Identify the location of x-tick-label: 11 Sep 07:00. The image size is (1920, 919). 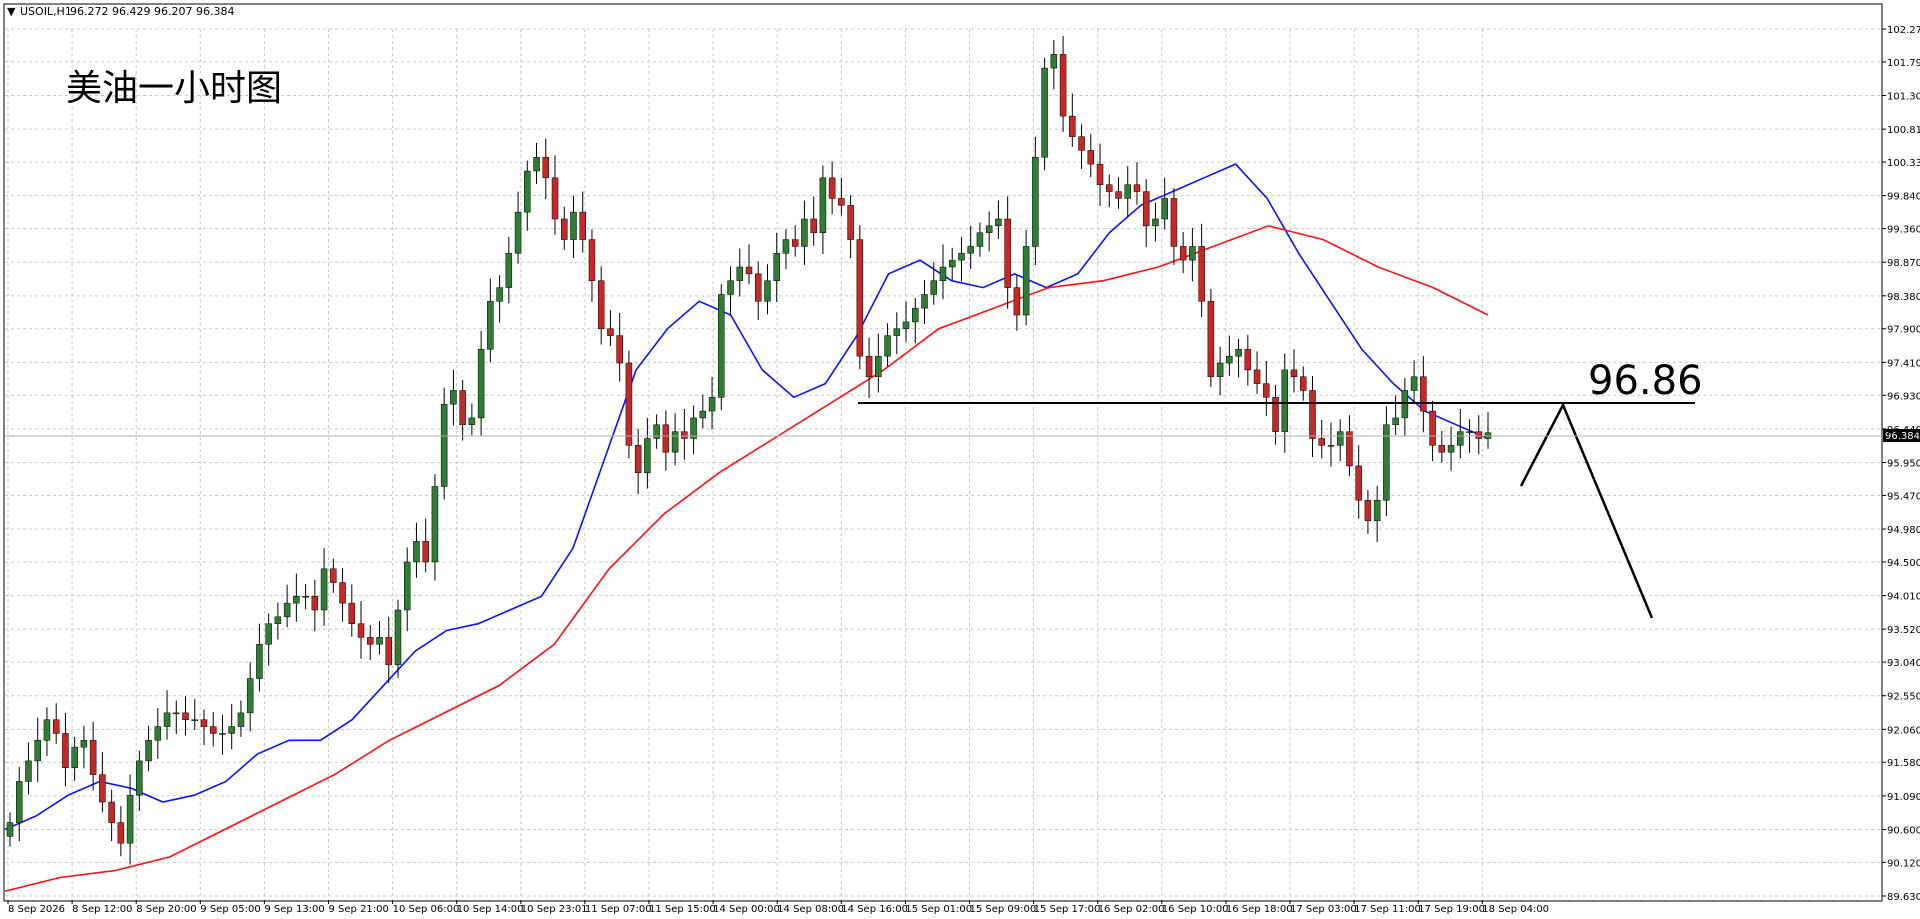
(618, 909).